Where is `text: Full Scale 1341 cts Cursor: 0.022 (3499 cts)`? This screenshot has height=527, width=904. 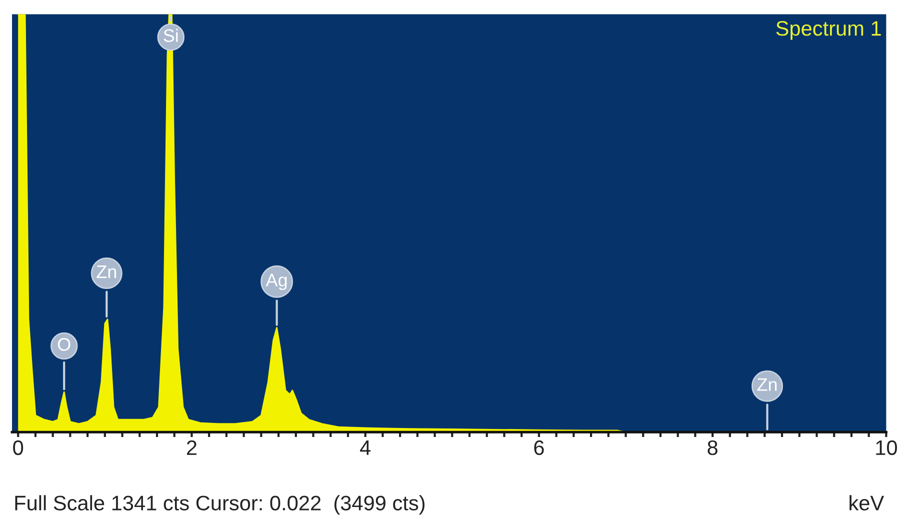
text: Full Scale 1341 cts Cursor: 0.022 (3499 cts) is located at coordinates (219, 505).